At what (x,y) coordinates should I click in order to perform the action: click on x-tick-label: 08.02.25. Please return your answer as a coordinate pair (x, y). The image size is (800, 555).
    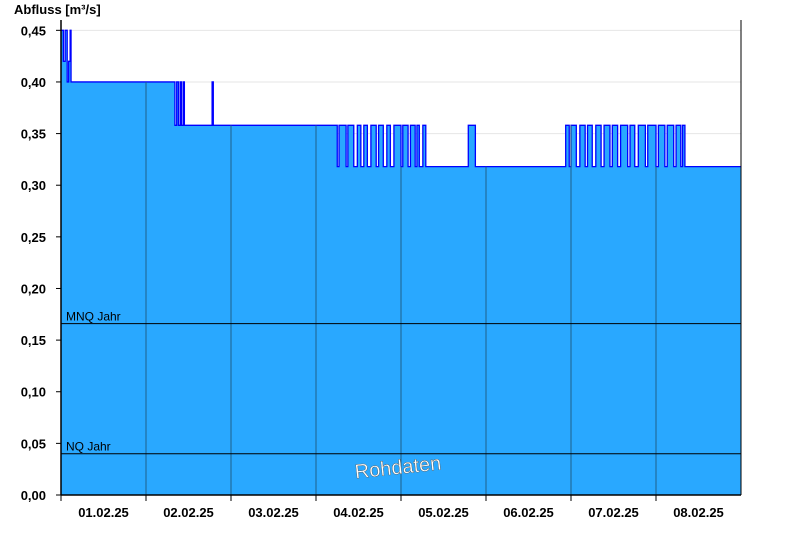
    Looking at the image, I should click on (698, 512).